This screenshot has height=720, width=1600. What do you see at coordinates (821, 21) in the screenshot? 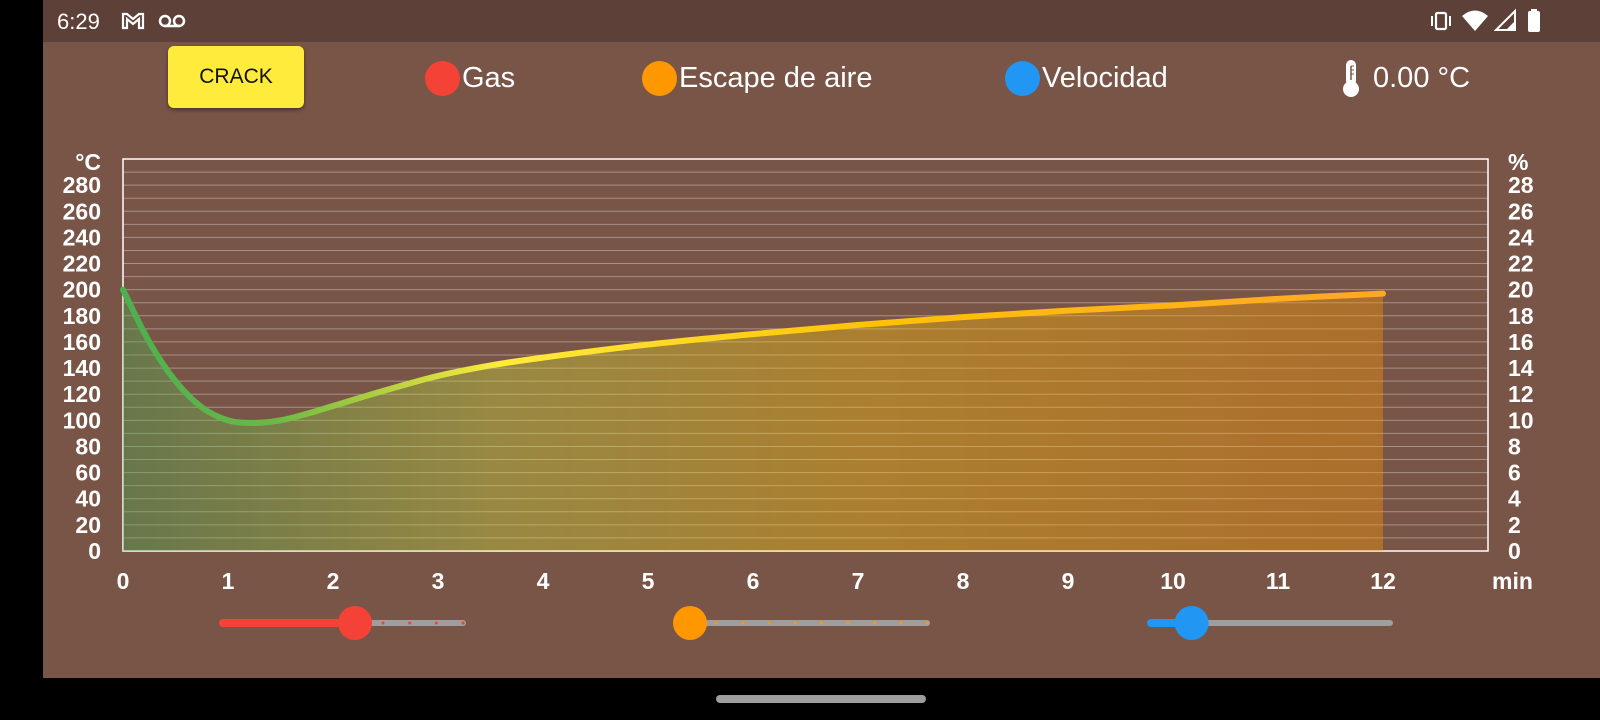
I see `status-bar: 6:29` at bounding box center [821, 21].